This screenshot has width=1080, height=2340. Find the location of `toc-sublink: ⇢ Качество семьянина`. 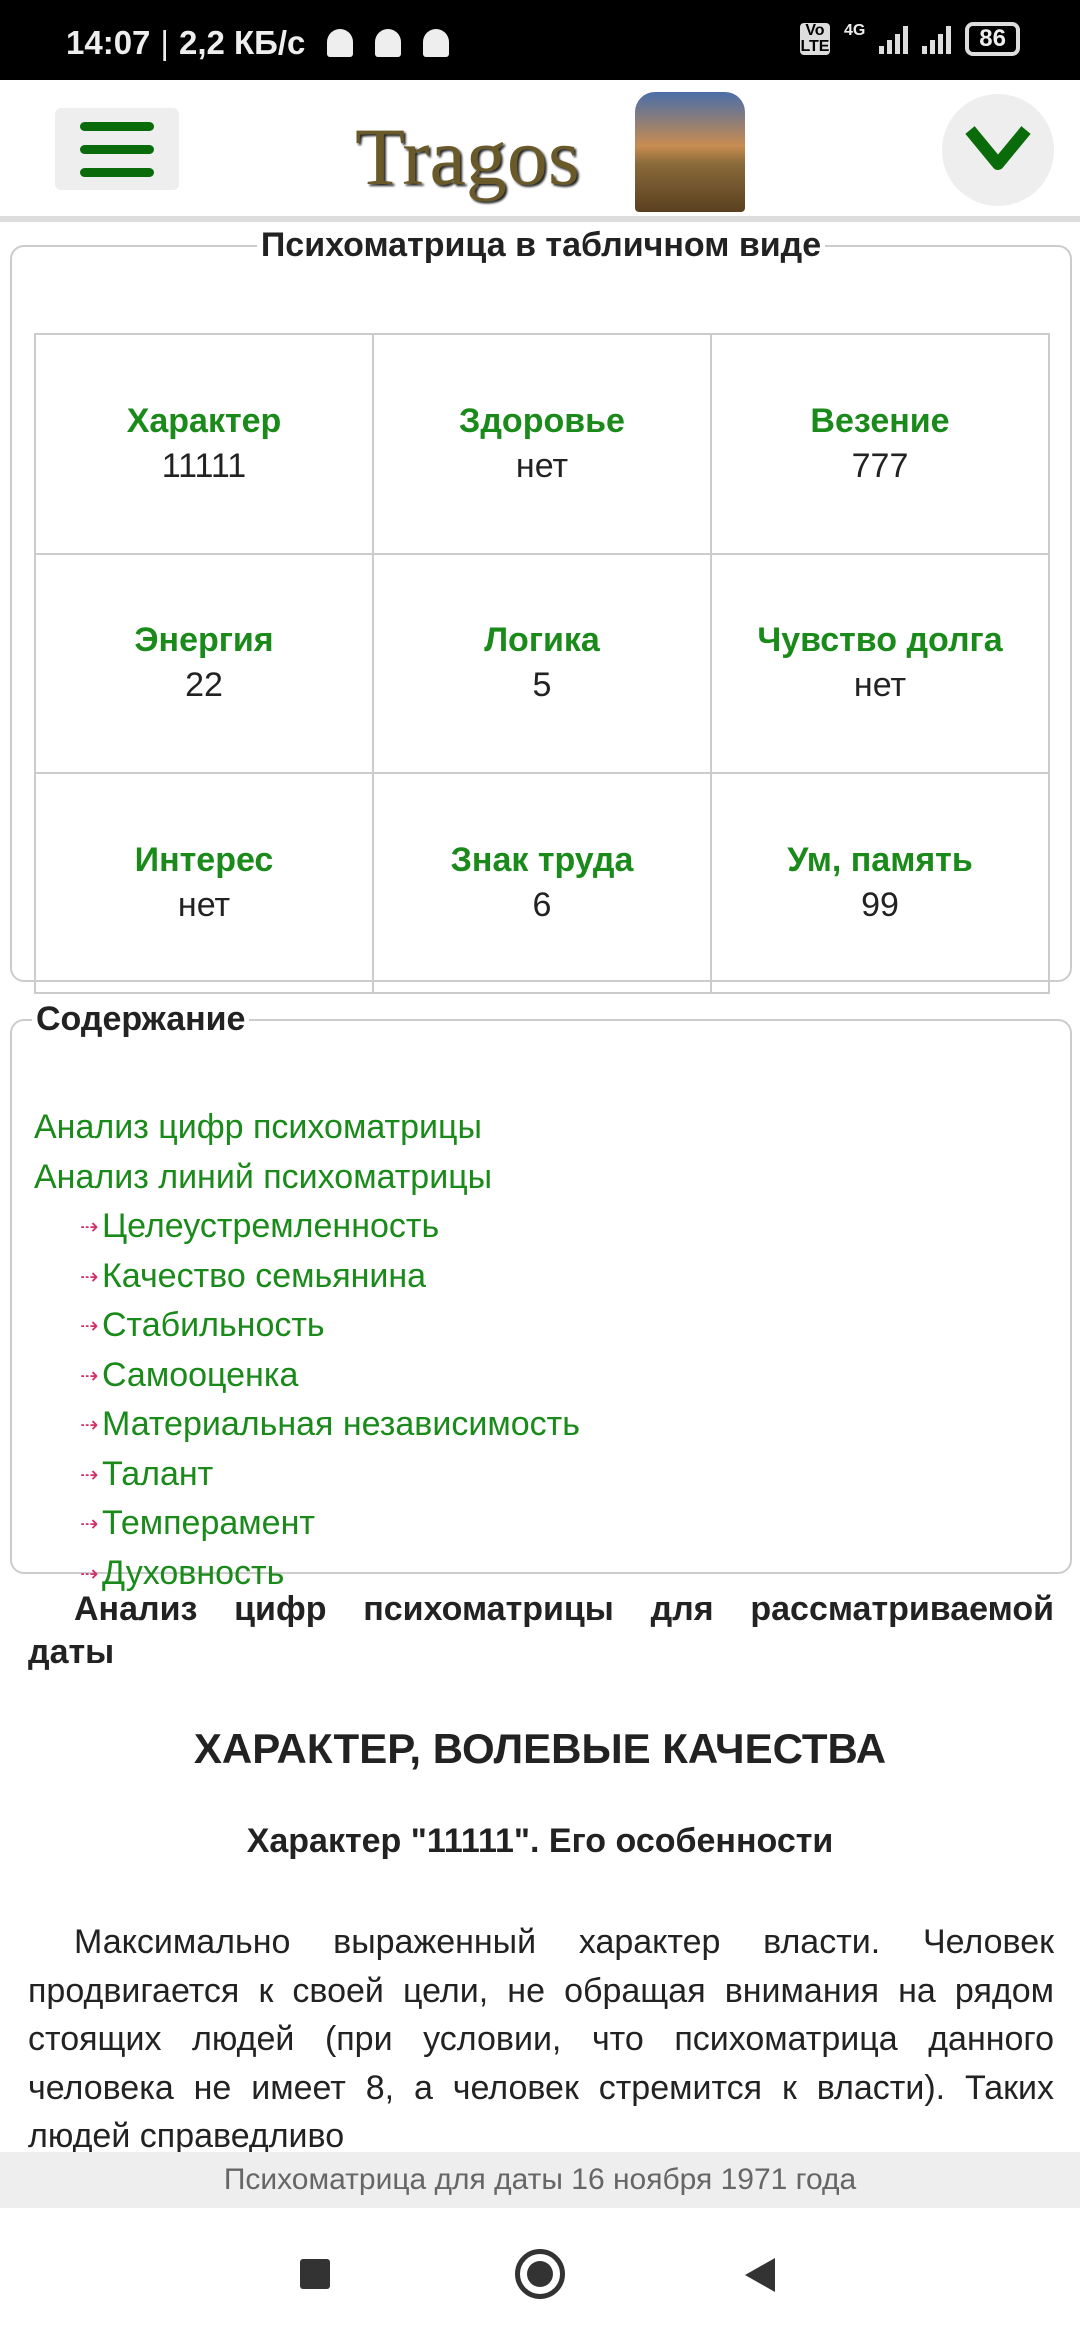

toc-sublink: ⇢ Качество семьянина is located at coordinates (307, 1277).